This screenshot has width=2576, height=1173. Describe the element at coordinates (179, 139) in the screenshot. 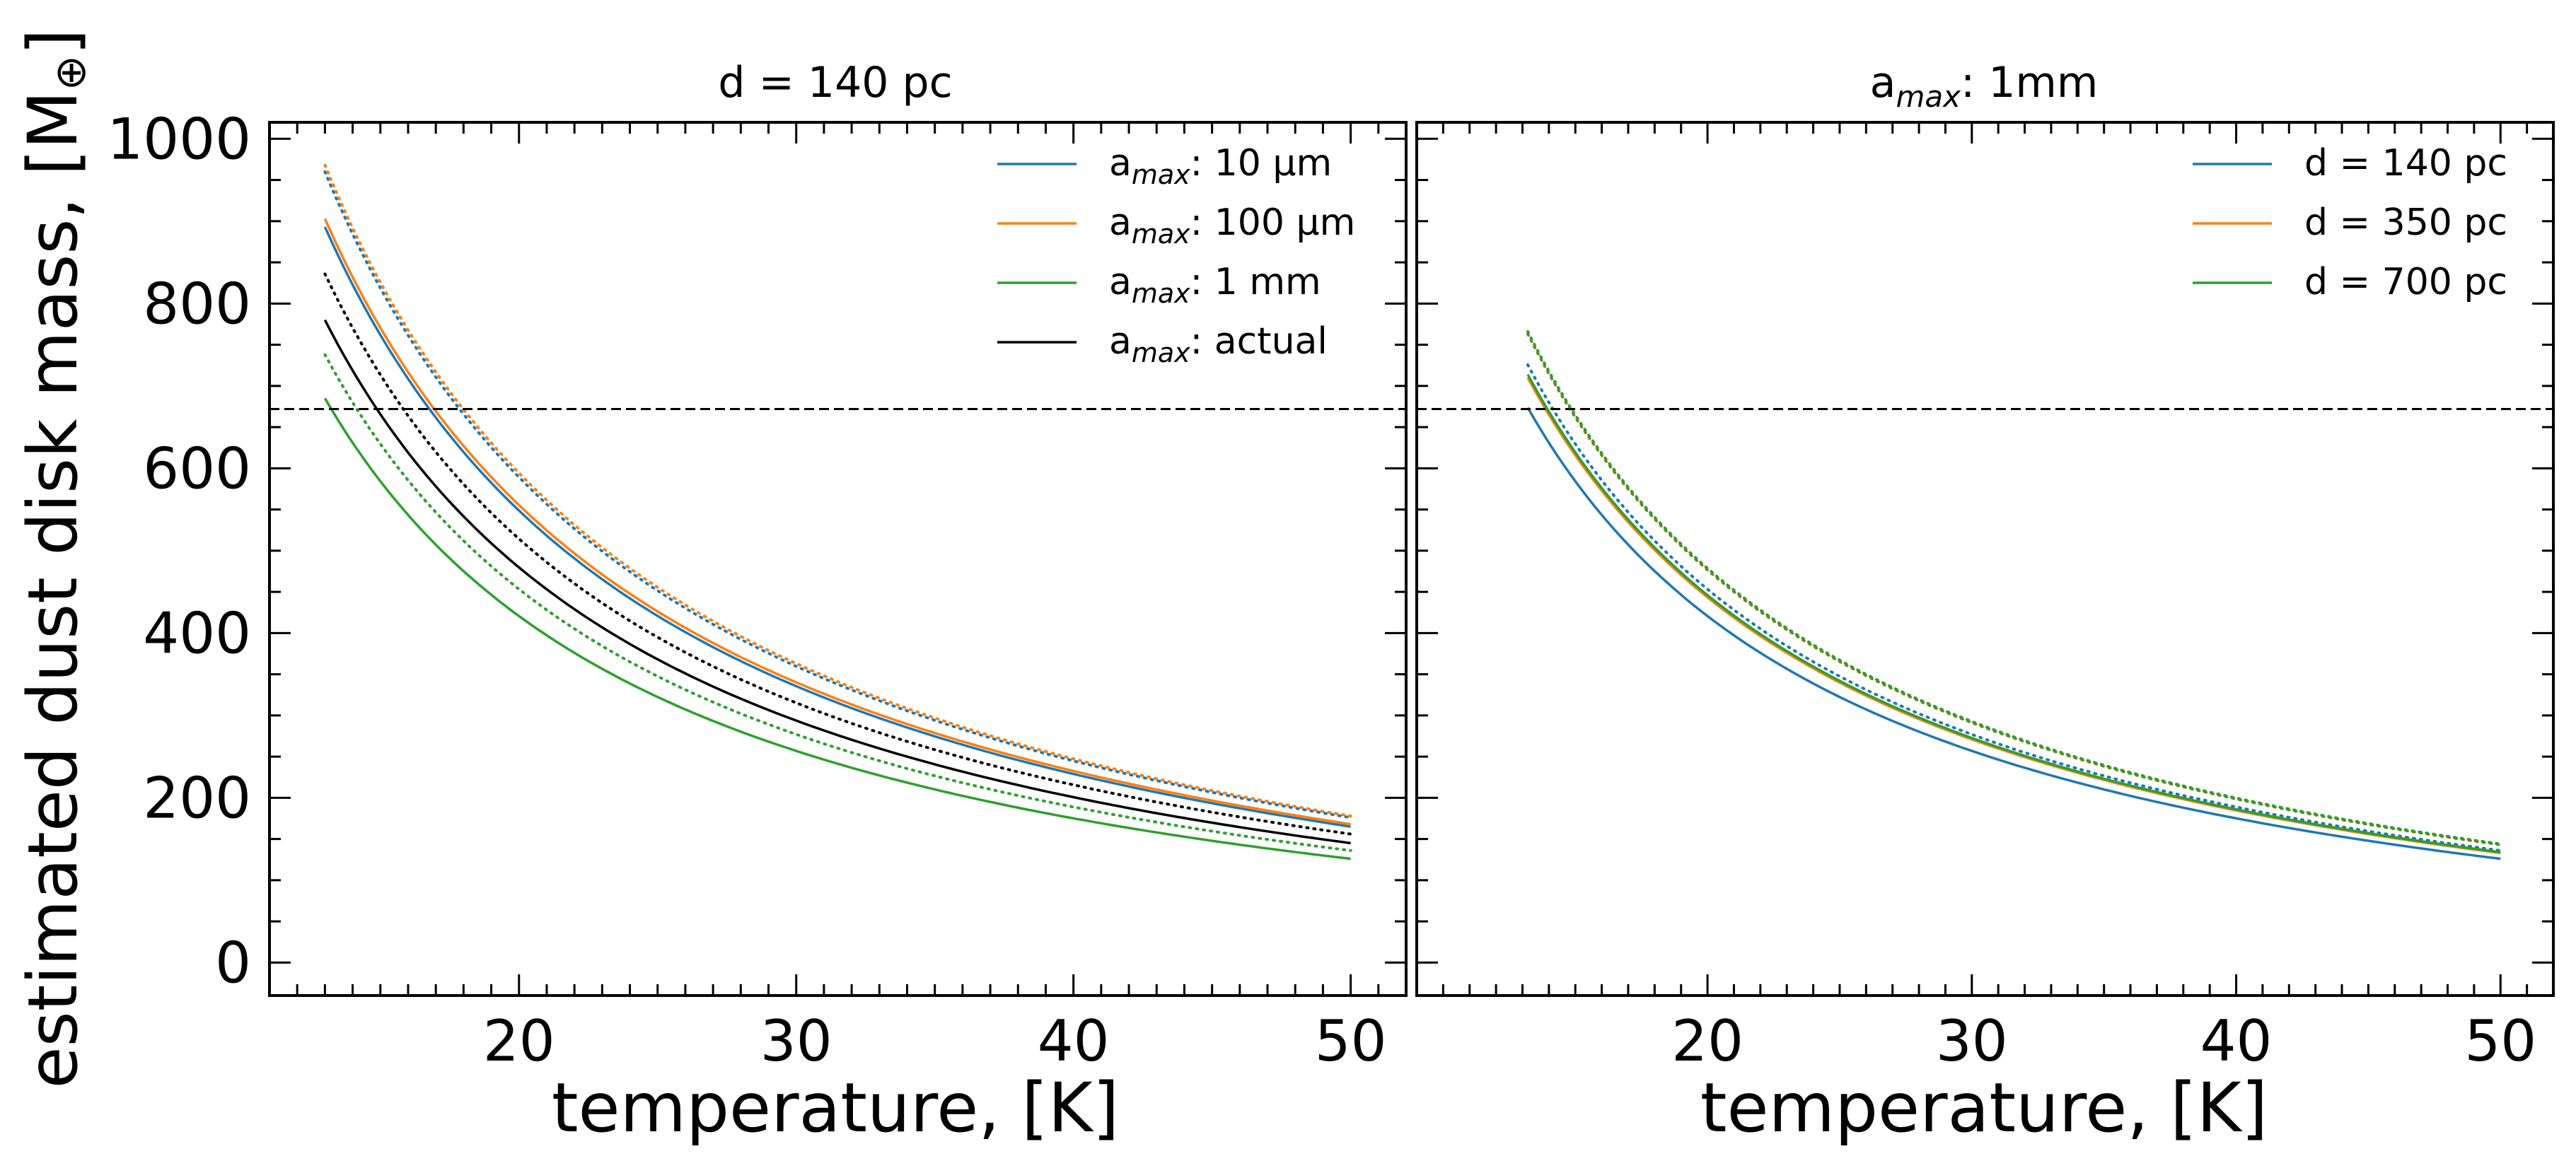

I see `left-y-tick-label: 1000` at that location.